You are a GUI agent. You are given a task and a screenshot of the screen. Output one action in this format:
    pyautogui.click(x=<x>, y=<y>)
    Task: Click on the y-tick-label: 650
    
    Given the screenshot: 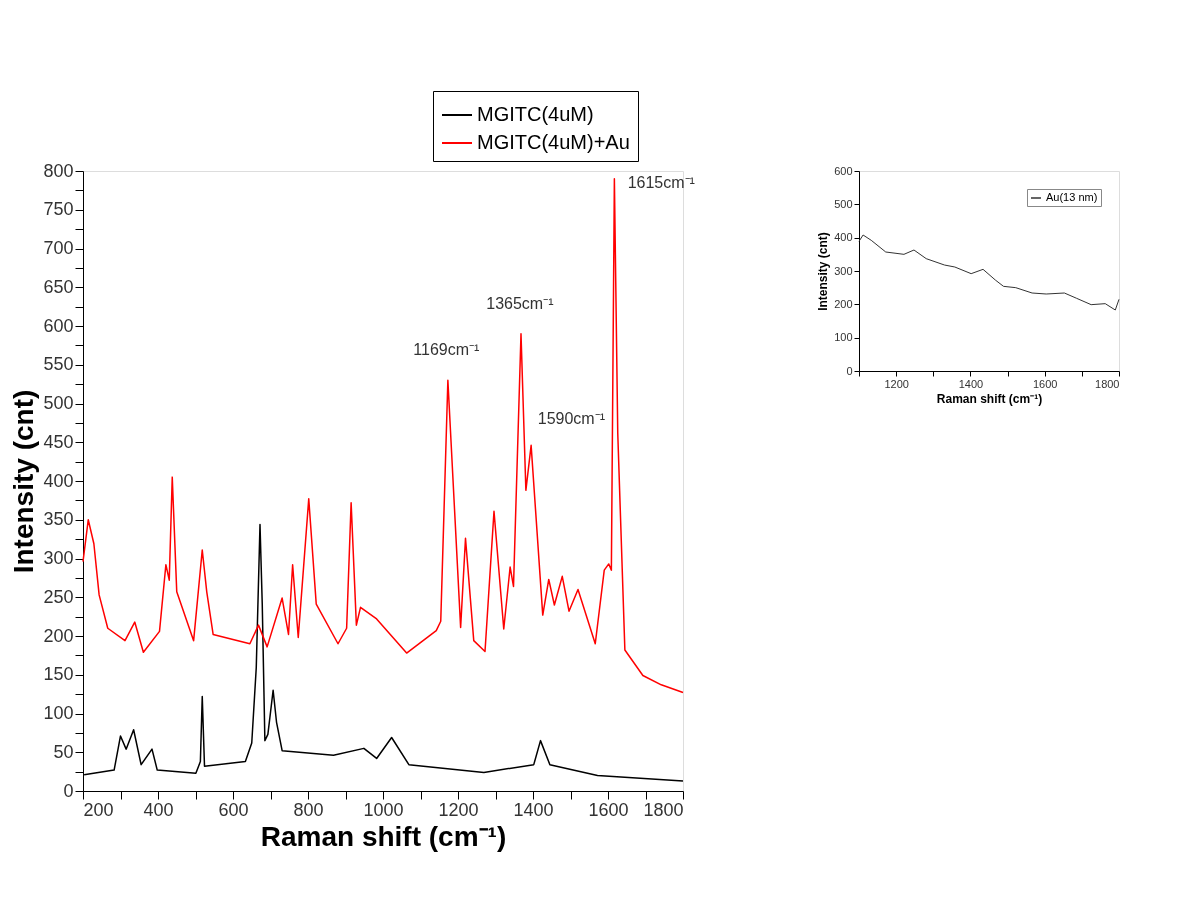 What is the action you would take?
    pyautogui.click(x=58, y=286)
    